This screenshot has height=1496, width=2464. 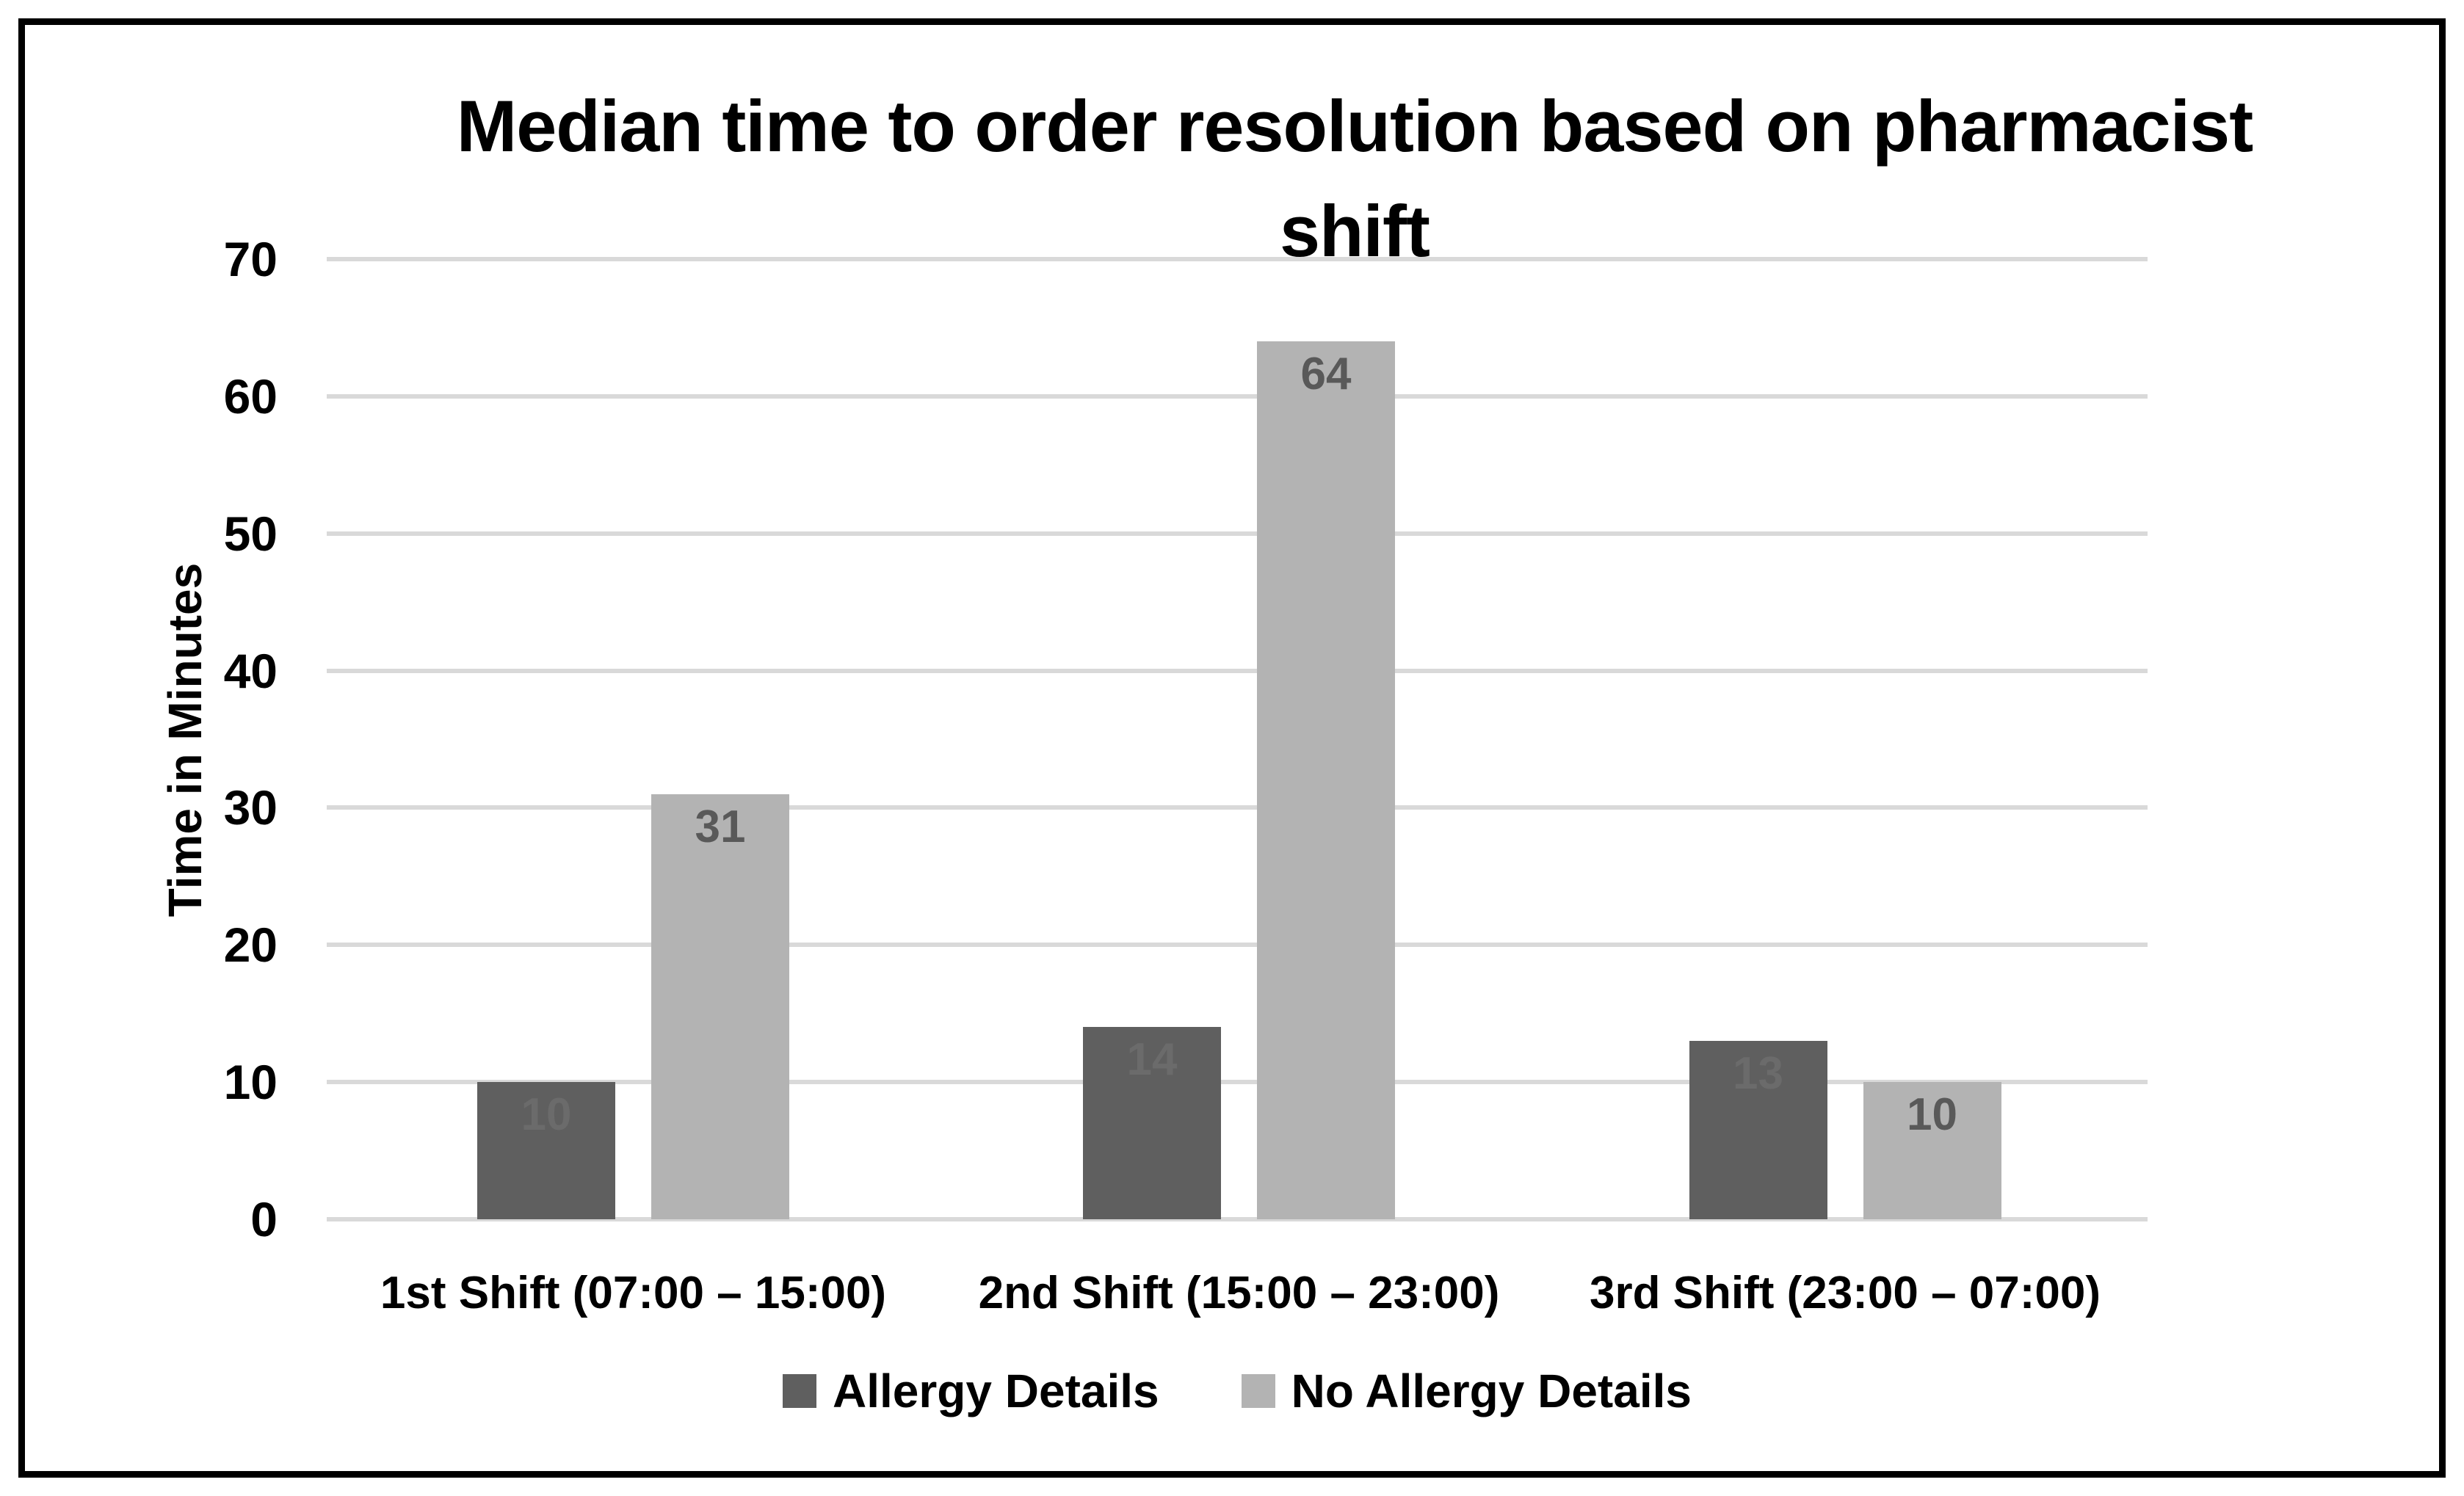 I want to click on chart-title-line-2: shift, so click(x=1355, y=231).